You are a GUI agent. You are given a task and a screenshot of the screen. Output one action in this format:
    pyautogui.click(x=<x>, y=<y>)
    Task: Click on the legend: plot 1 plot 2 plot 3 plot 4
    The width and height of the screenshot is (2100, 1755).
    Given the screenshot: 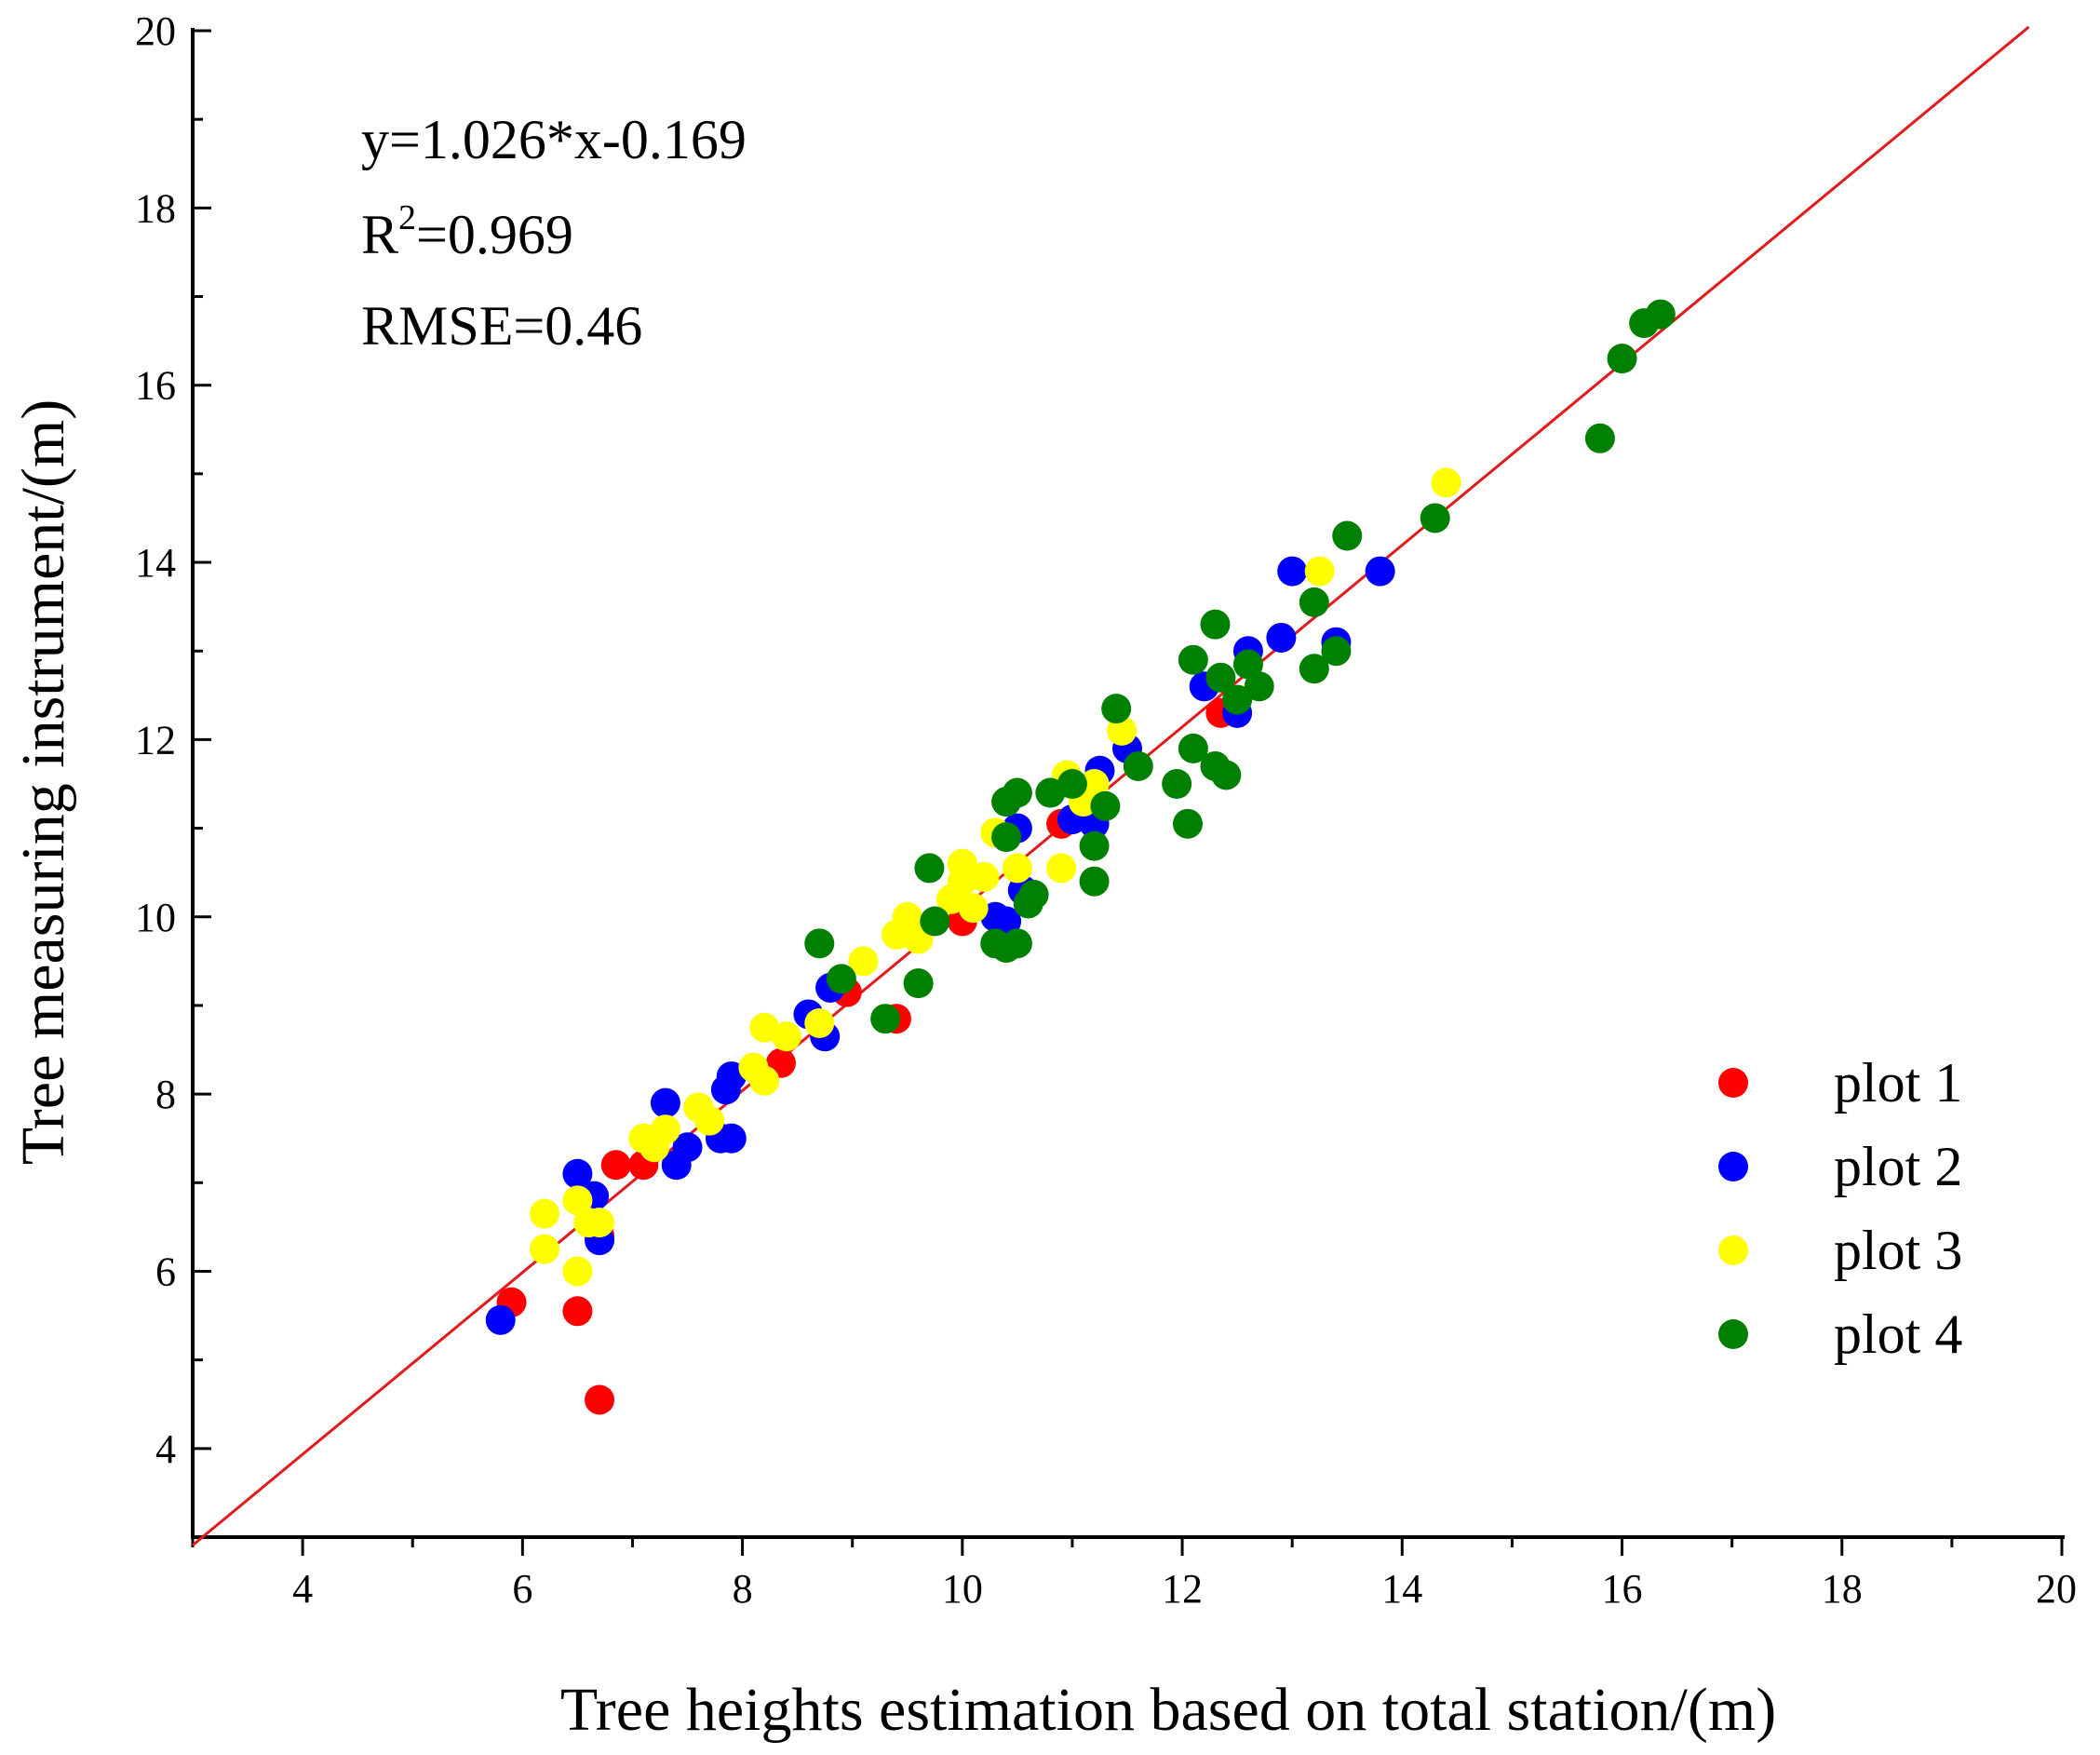 What is the action you would take?
    pyautogui.click(x=1840, y=1209)
    